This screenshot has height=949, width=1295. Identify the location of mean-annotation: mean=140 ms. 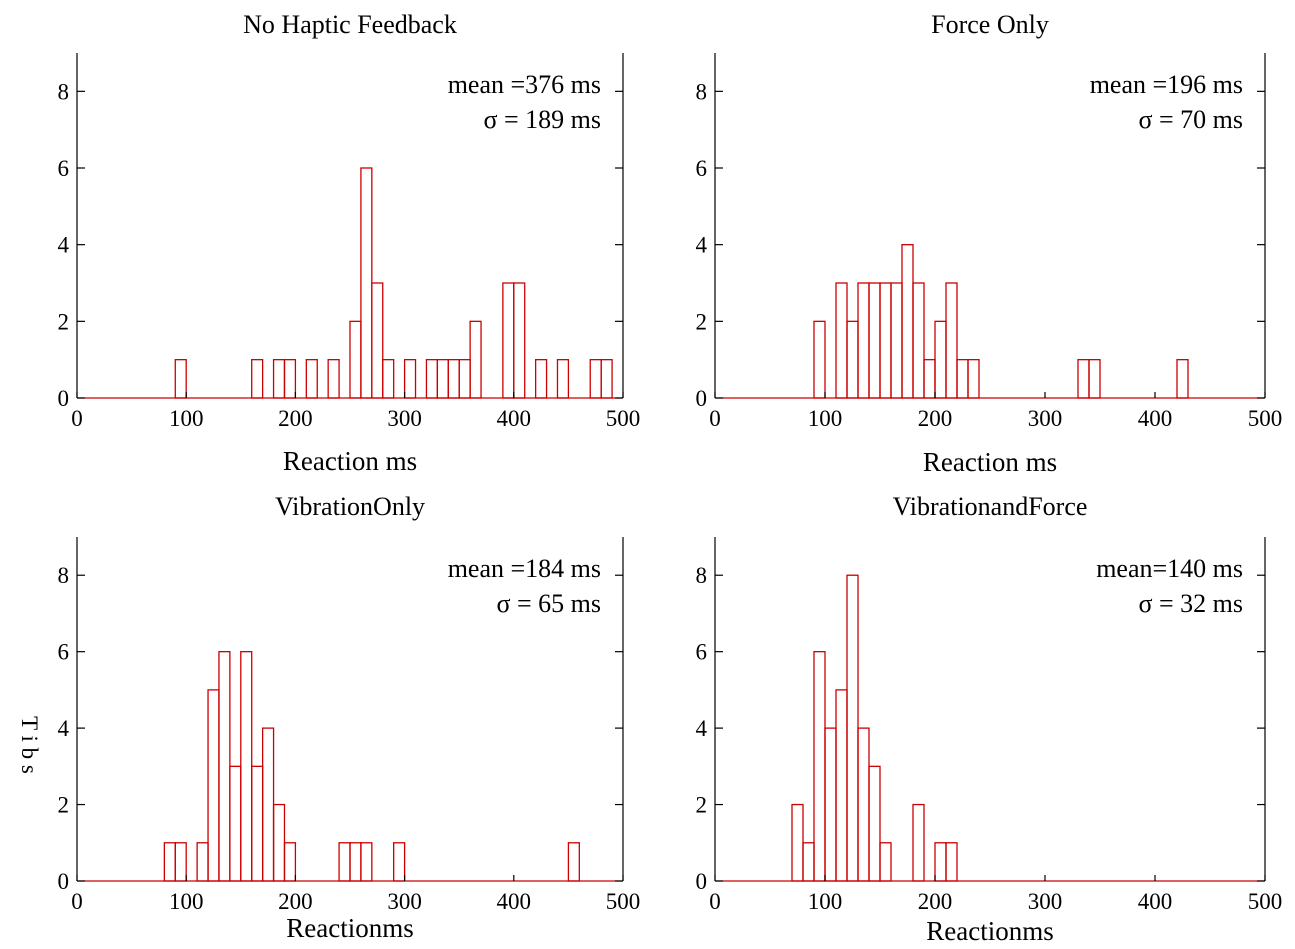
(1169, 568).